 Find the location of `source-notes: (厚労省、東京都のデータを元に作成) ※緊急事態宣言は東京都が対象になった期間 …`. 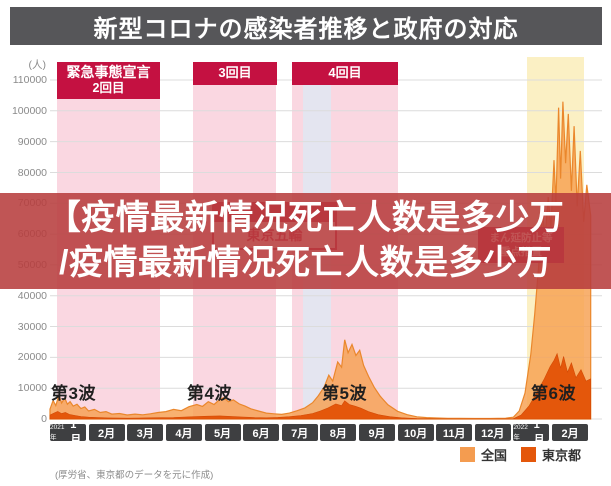

source-notes: (厚労省、東京都のデータを元に作成) ※緊急事態宣言は東京都が対象になった期間 … is located at coordinates (177, 466).